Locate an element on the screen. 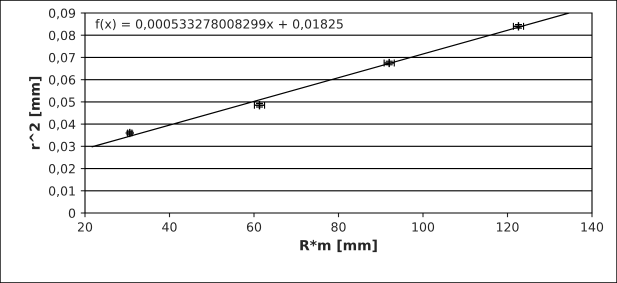 This screenshot has width=617, height=283. y-tick-label: 0,03 is located at coordinates (61, 147).